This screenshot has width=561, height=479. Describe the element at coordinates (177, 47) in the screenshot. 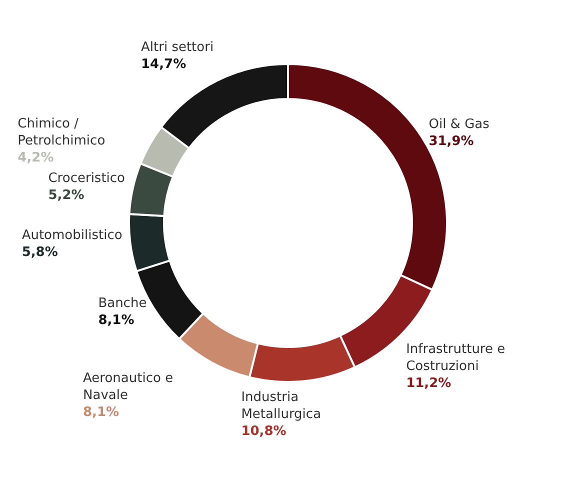

I see `slice-label: Altri settori` at that location.